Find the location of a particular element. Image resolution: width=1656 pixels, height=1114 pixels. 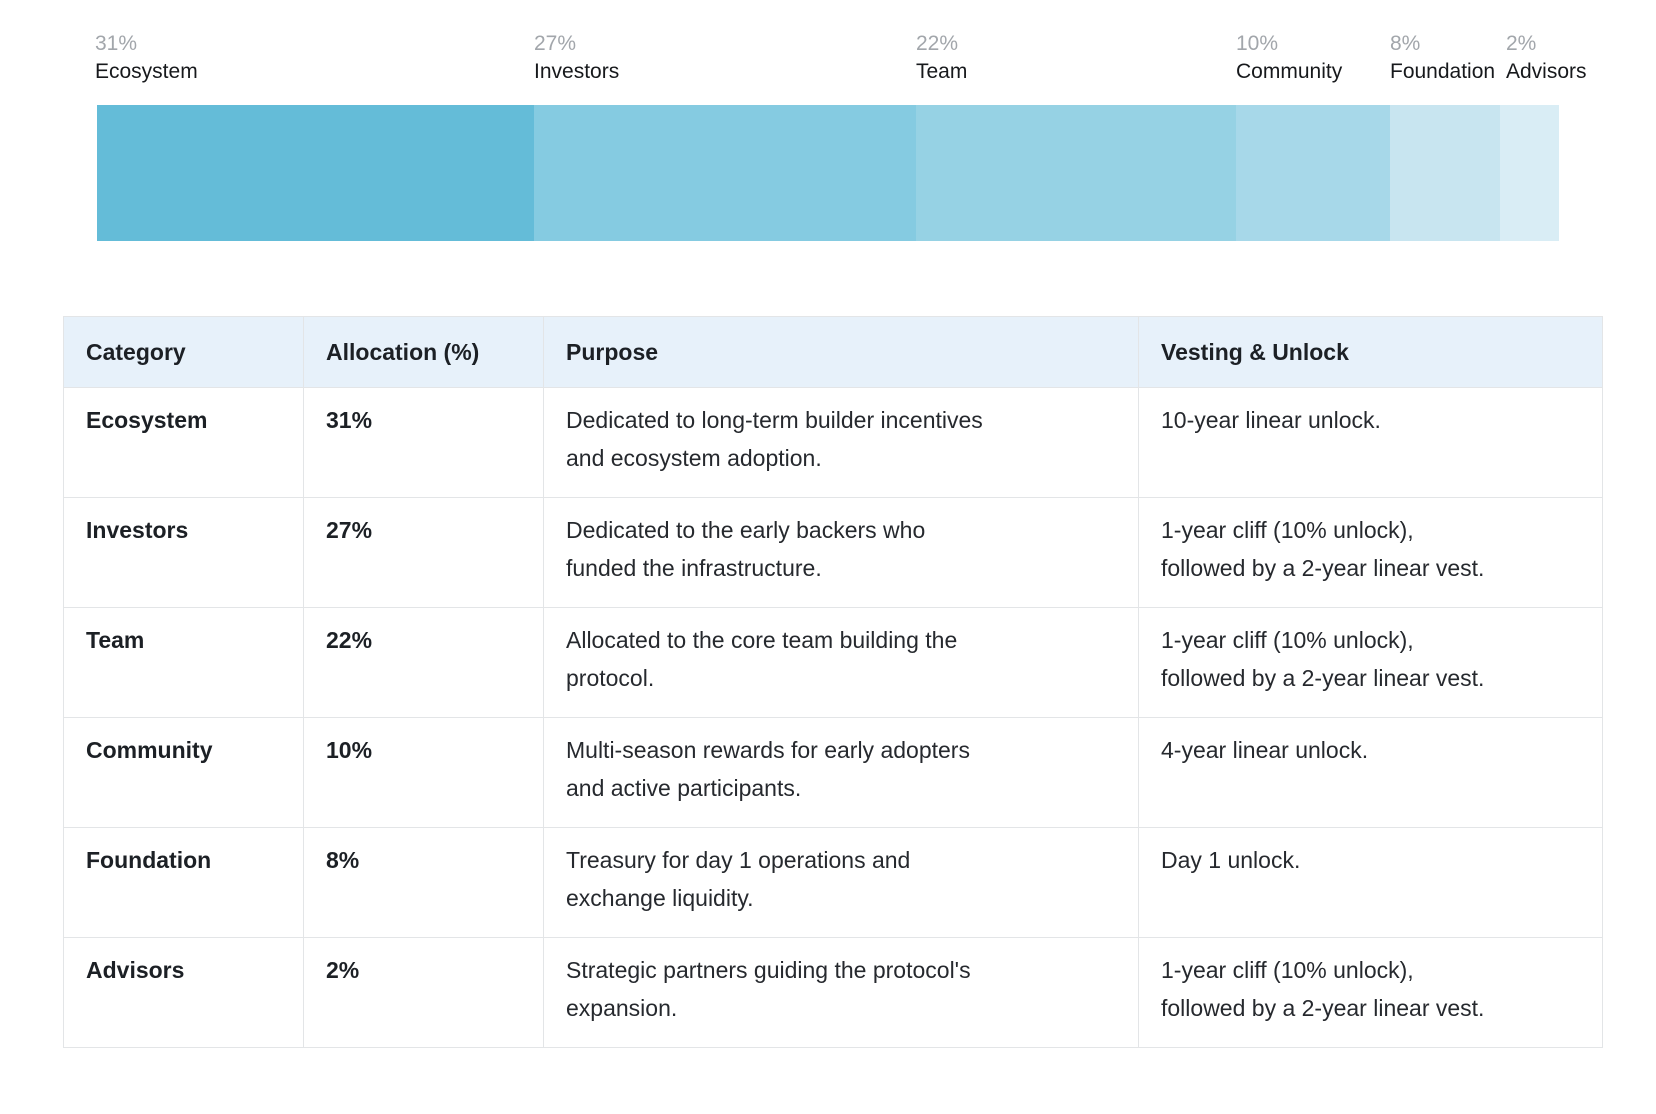

allocation-stacked-bar is located at coordinates (828, 173).